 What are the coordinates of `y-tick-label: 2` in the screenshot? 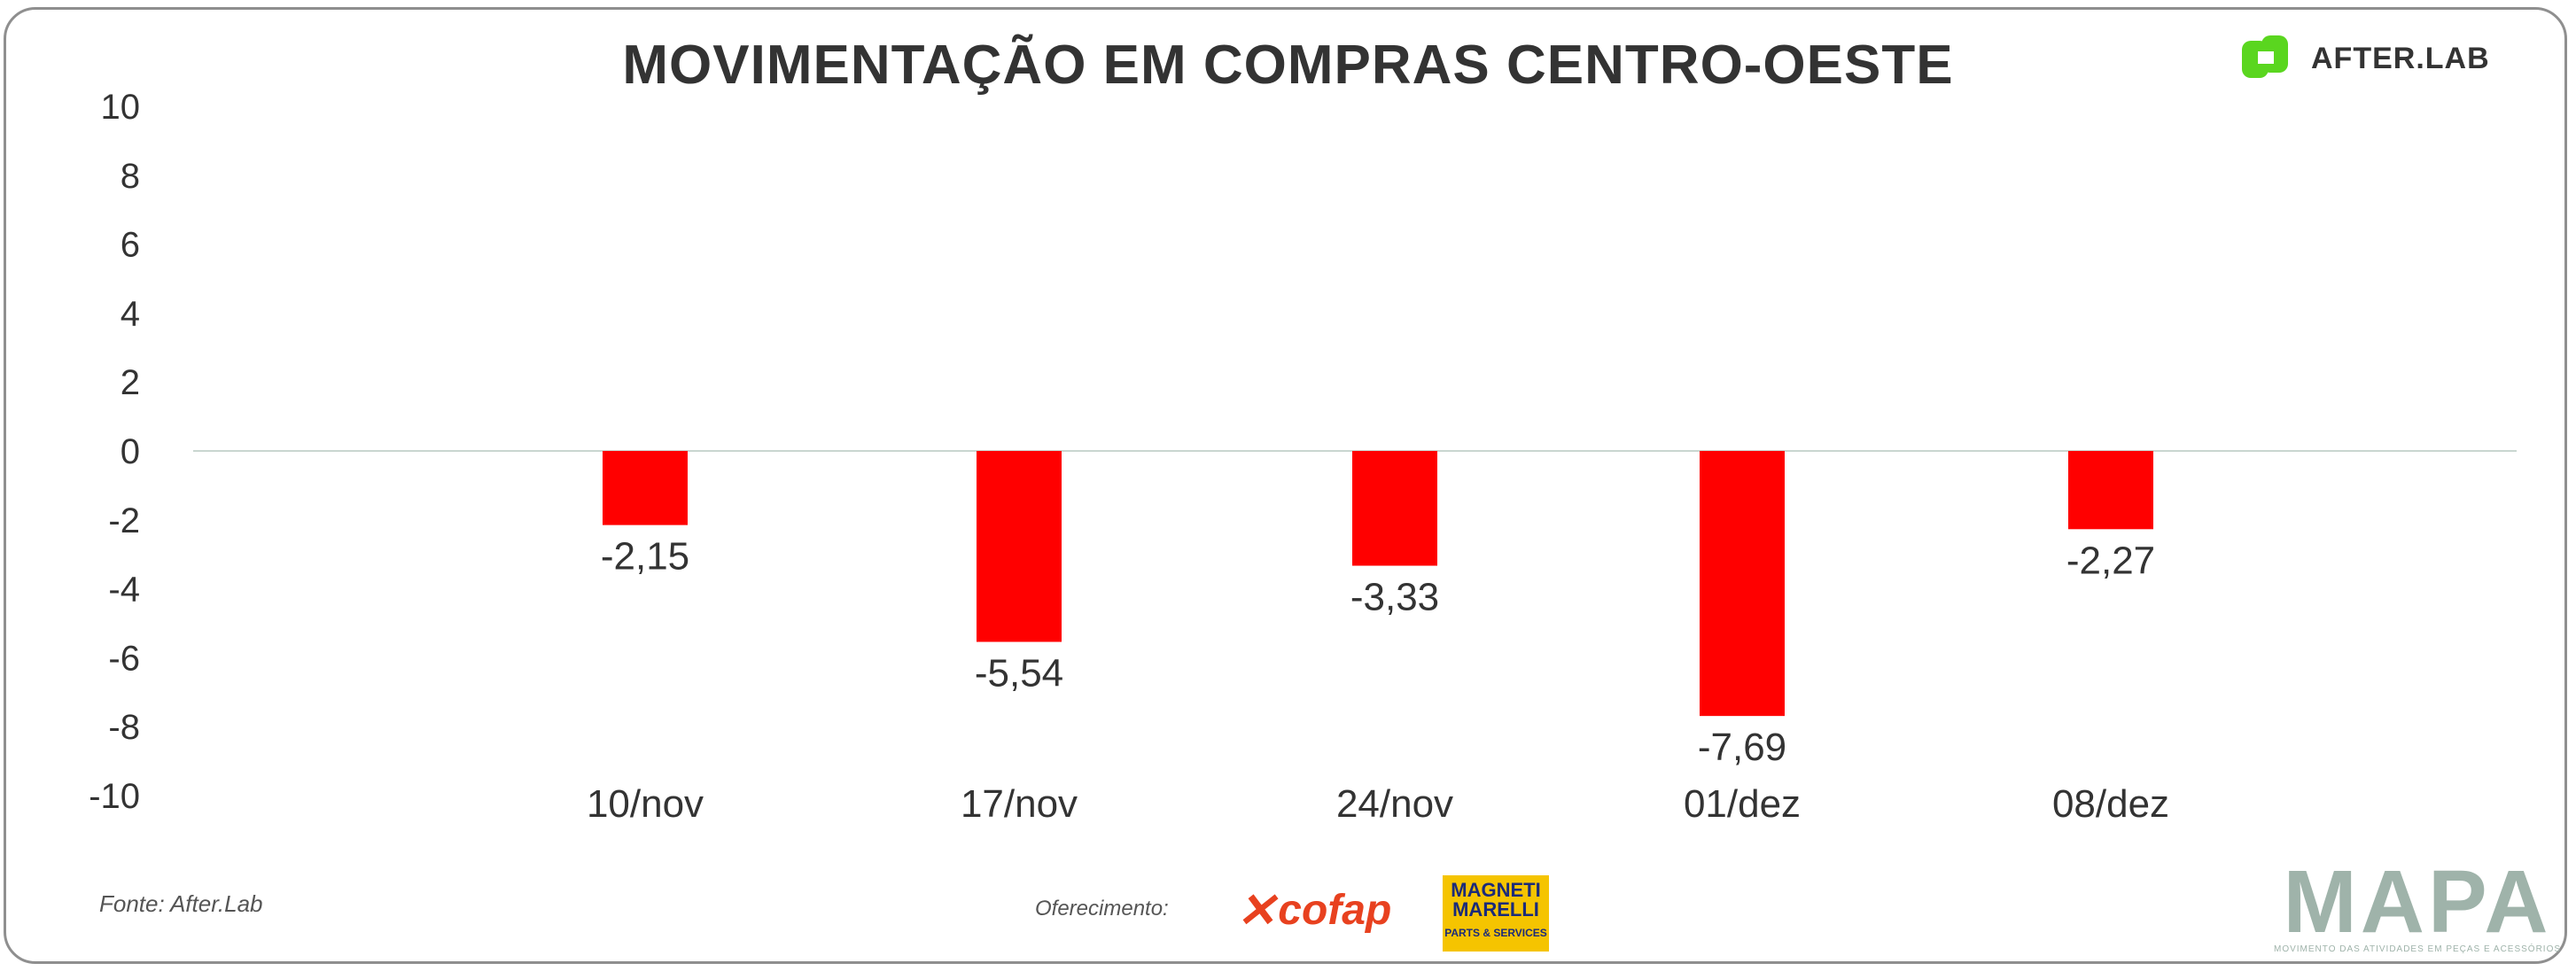 It's located at (131, 382).